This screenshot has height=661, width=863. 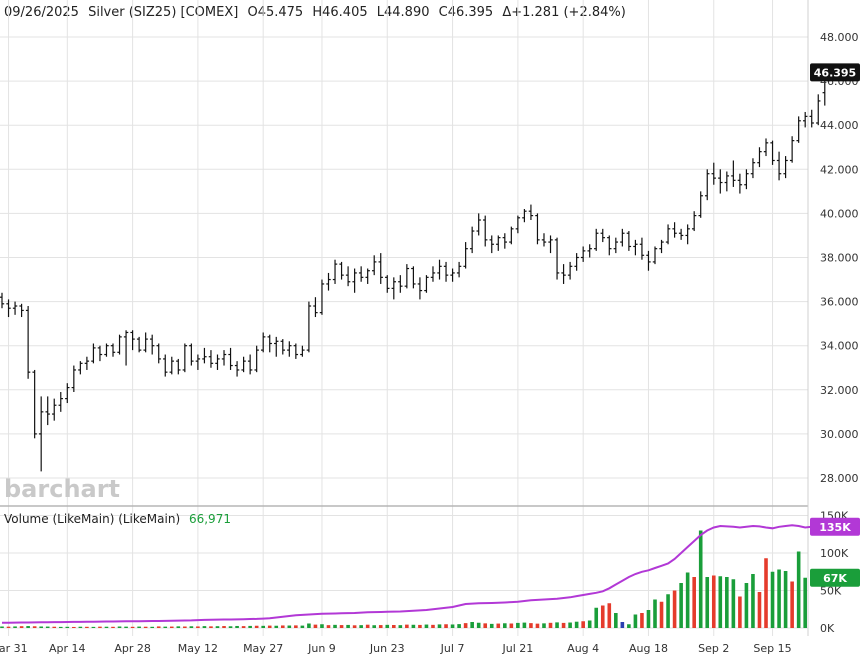 What do you see at coordinates (839, 213) in the screenshot?
I see `price-y-tick-label: 40.000` at bounding box center [839, 213].